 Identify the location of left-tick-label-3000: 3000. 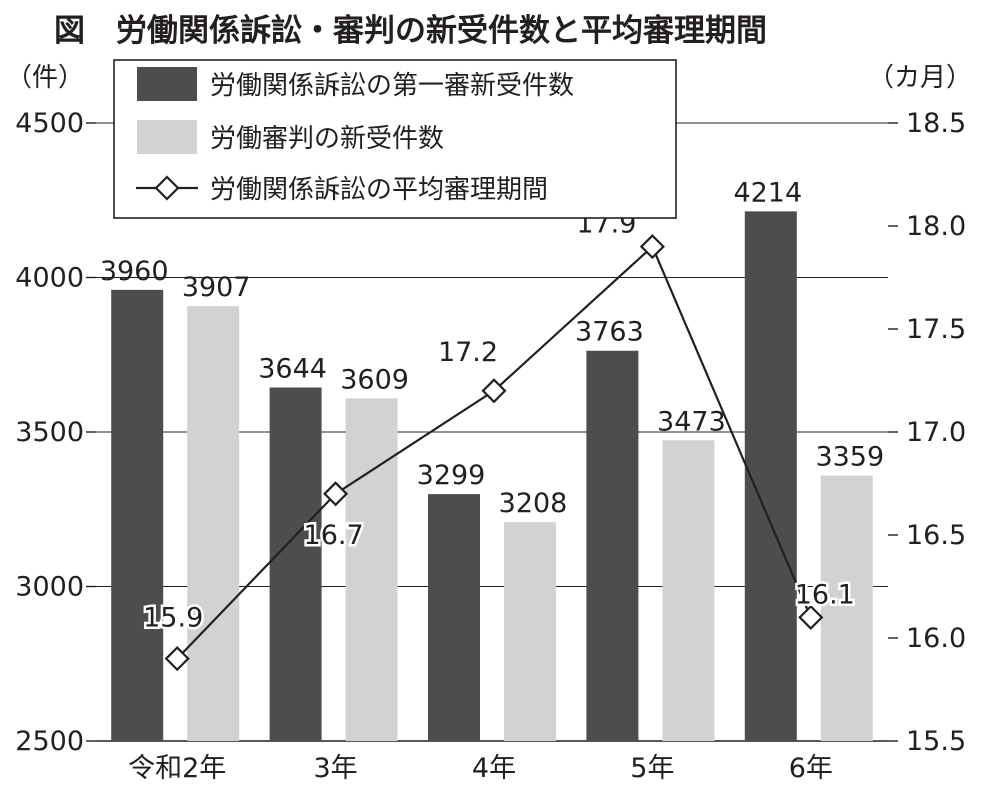
(49, 587).